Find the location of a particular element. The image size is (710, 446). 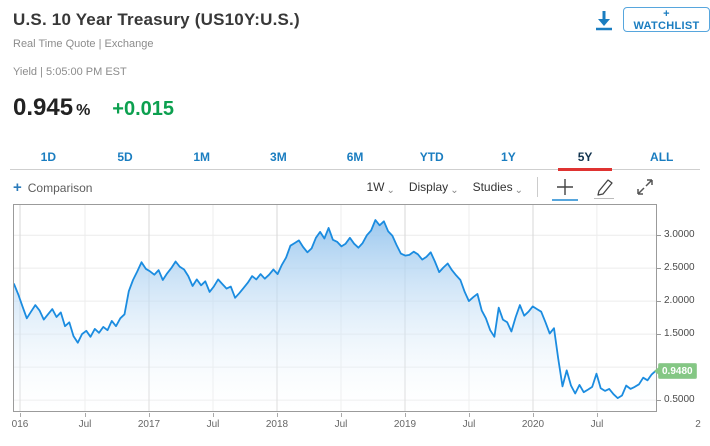

price-row: 0.945% +0.015 is located at coordinates (93, 108).